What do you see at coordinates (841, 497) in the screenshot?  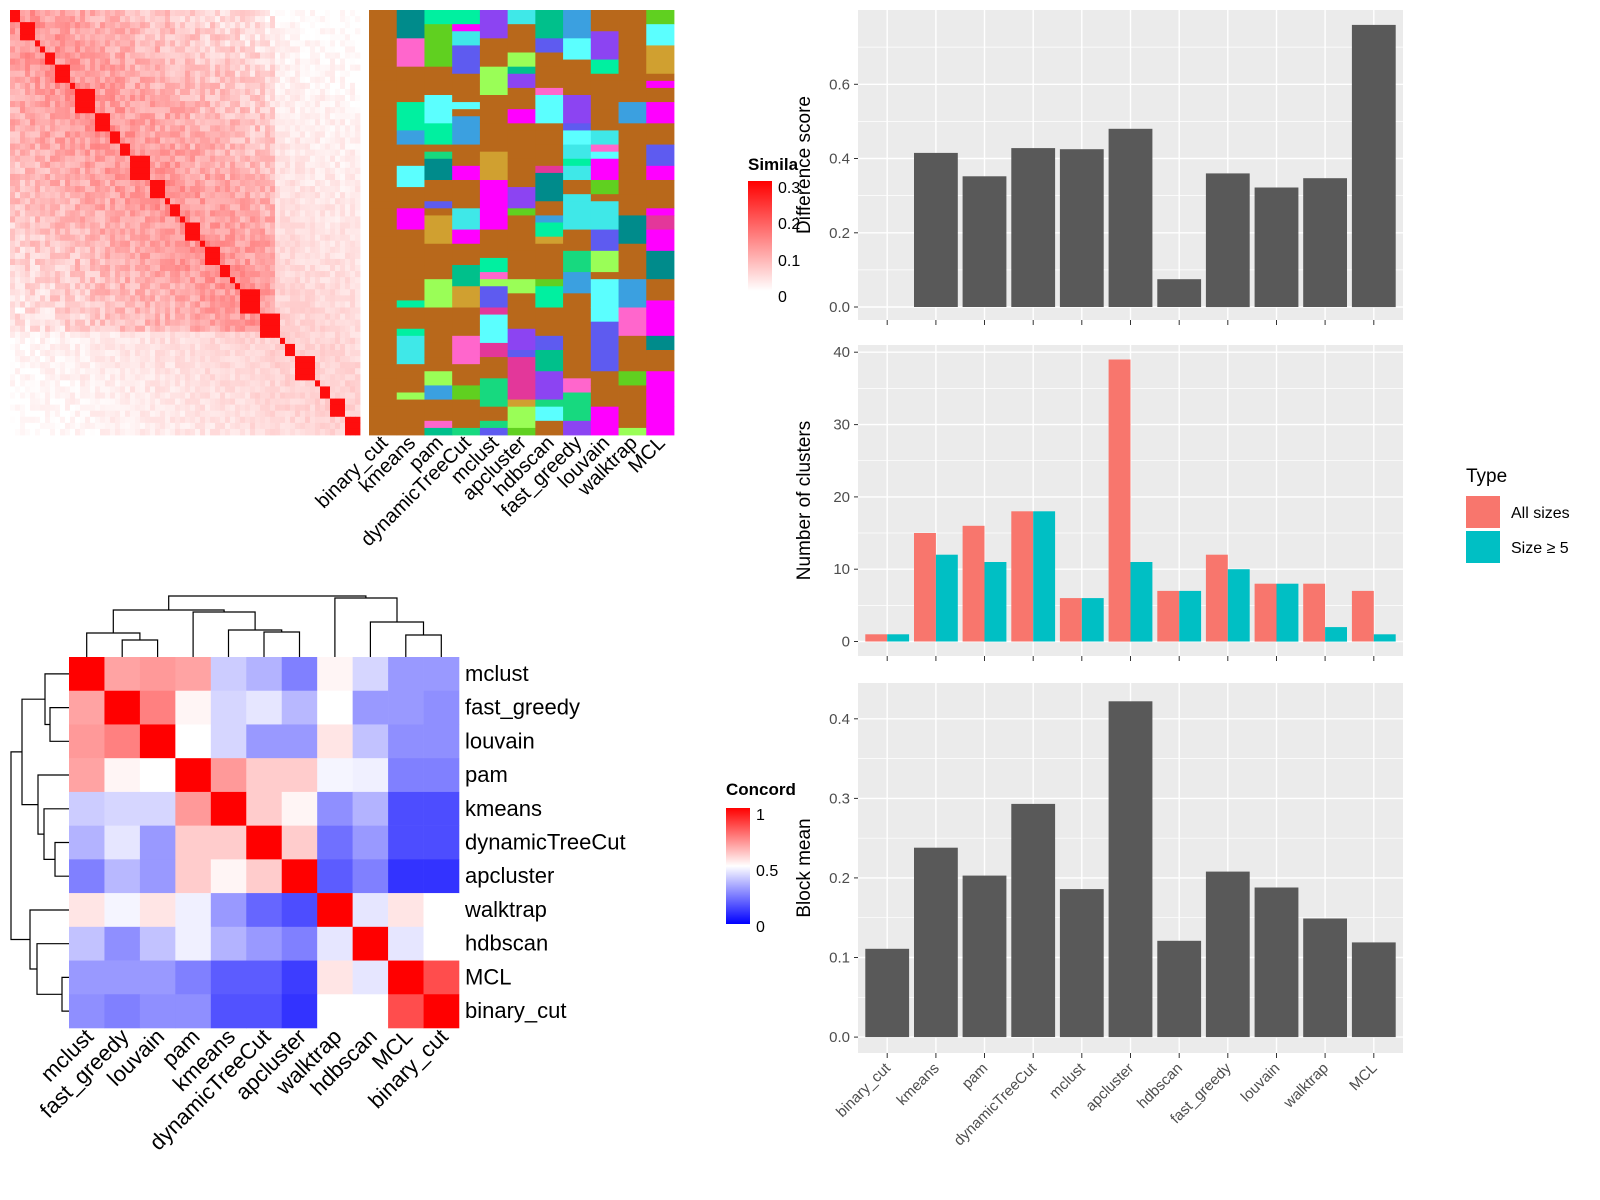 I see `y-tick-label: 20` at bounding box center [841, 497].